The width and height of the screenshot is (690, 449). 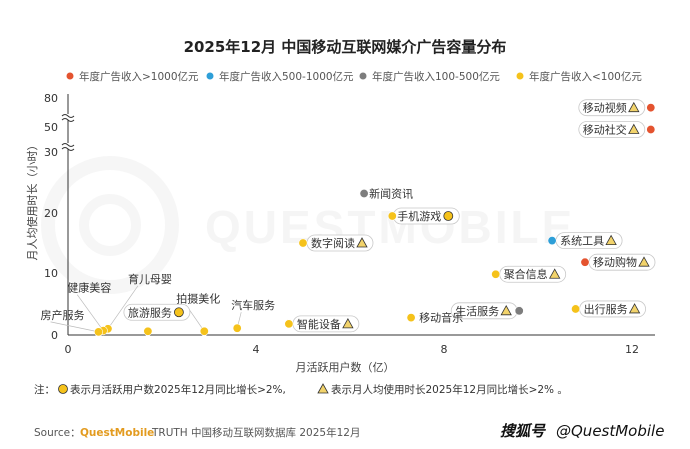 I want to click on y-axis-break-upper, so click(x=68, y=118).